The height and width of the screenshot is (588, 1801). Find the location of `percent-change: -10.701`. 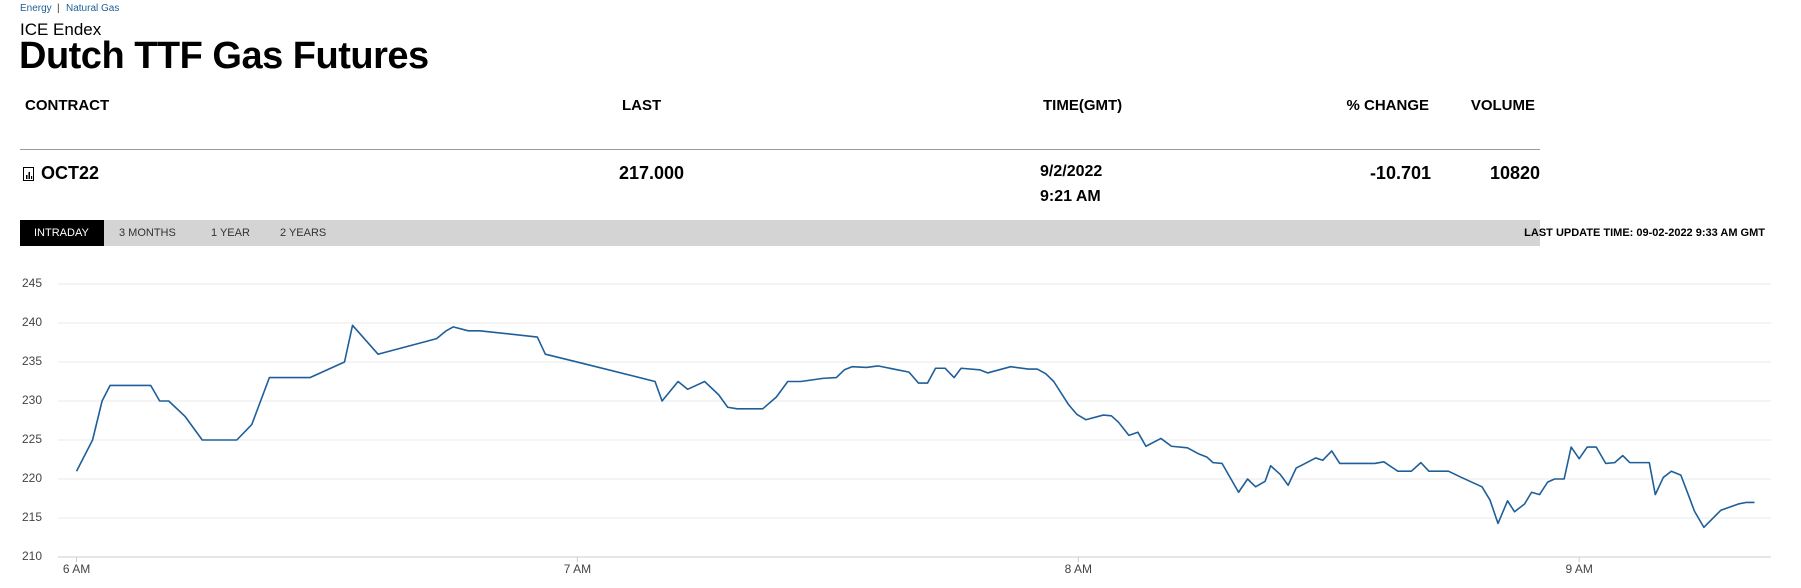

percent-change: -10.701 is located at coordinates (1400, 173).